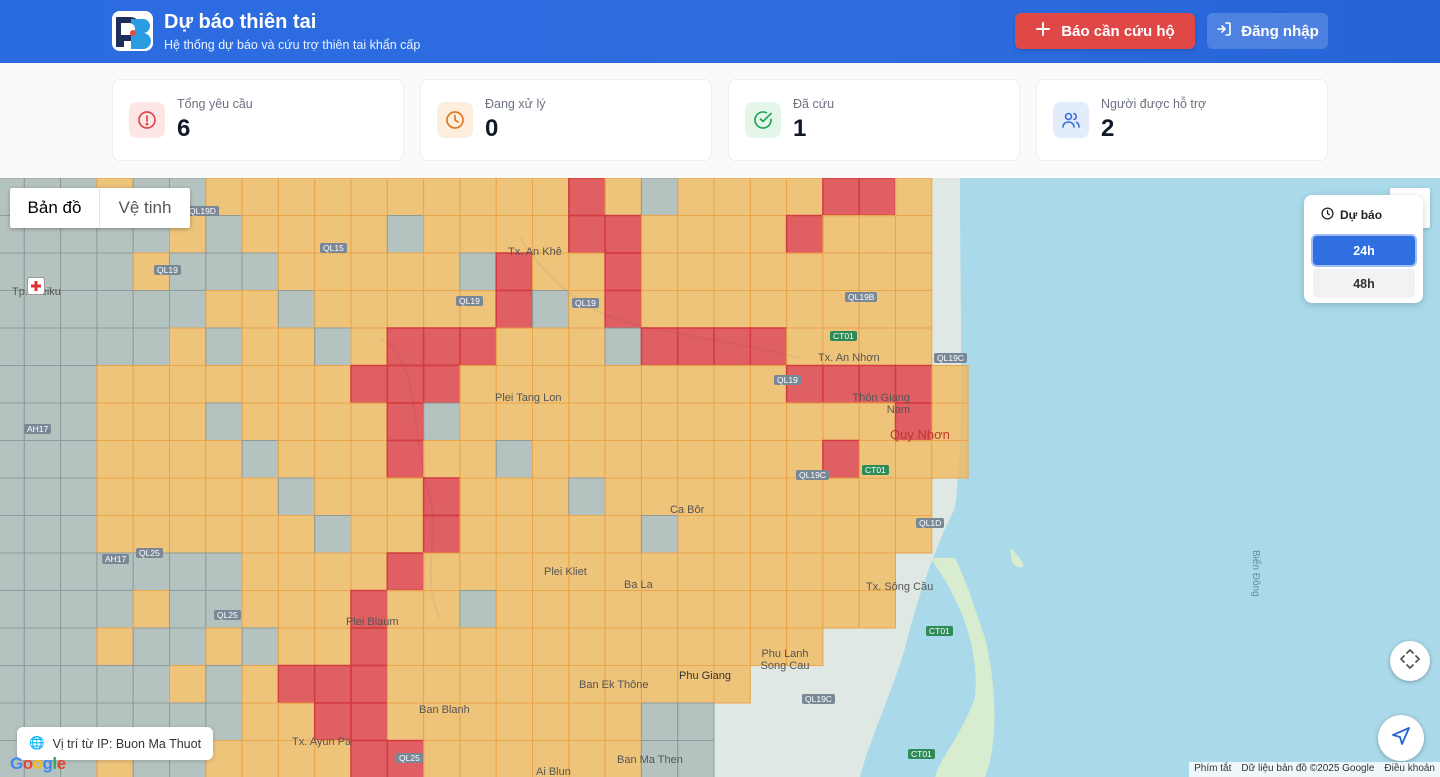 The width and height of the screenshot is (1440, 777). I want to click on app-logo, so click(132, 31).